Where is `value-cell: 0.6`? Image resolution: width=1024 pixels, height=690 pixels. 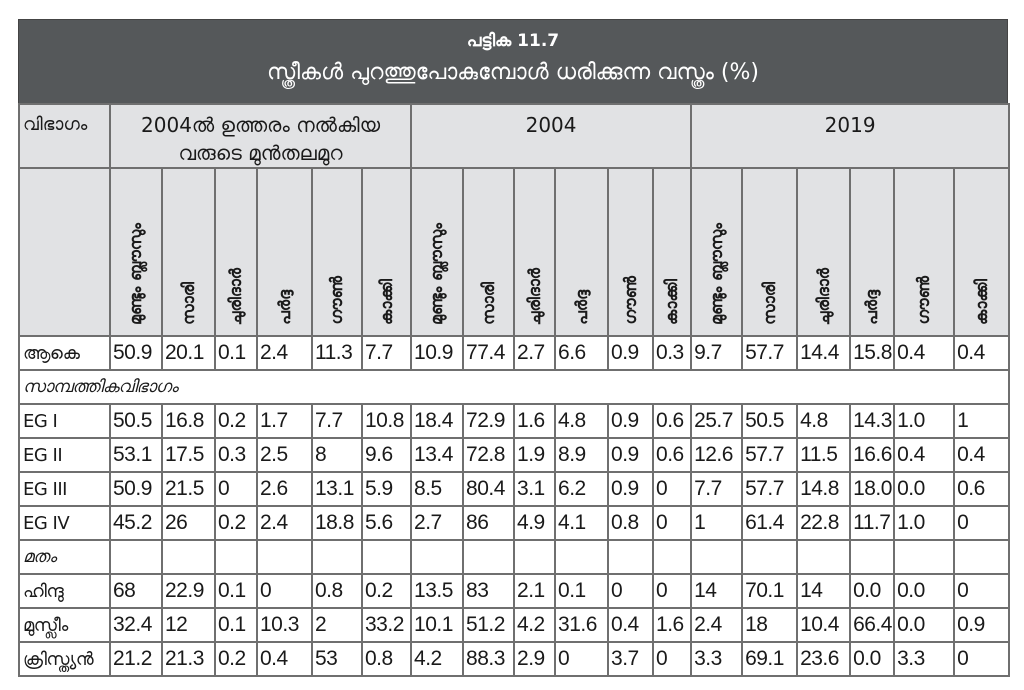 value-cell: 0.6 is located at coordinates (672, 421).